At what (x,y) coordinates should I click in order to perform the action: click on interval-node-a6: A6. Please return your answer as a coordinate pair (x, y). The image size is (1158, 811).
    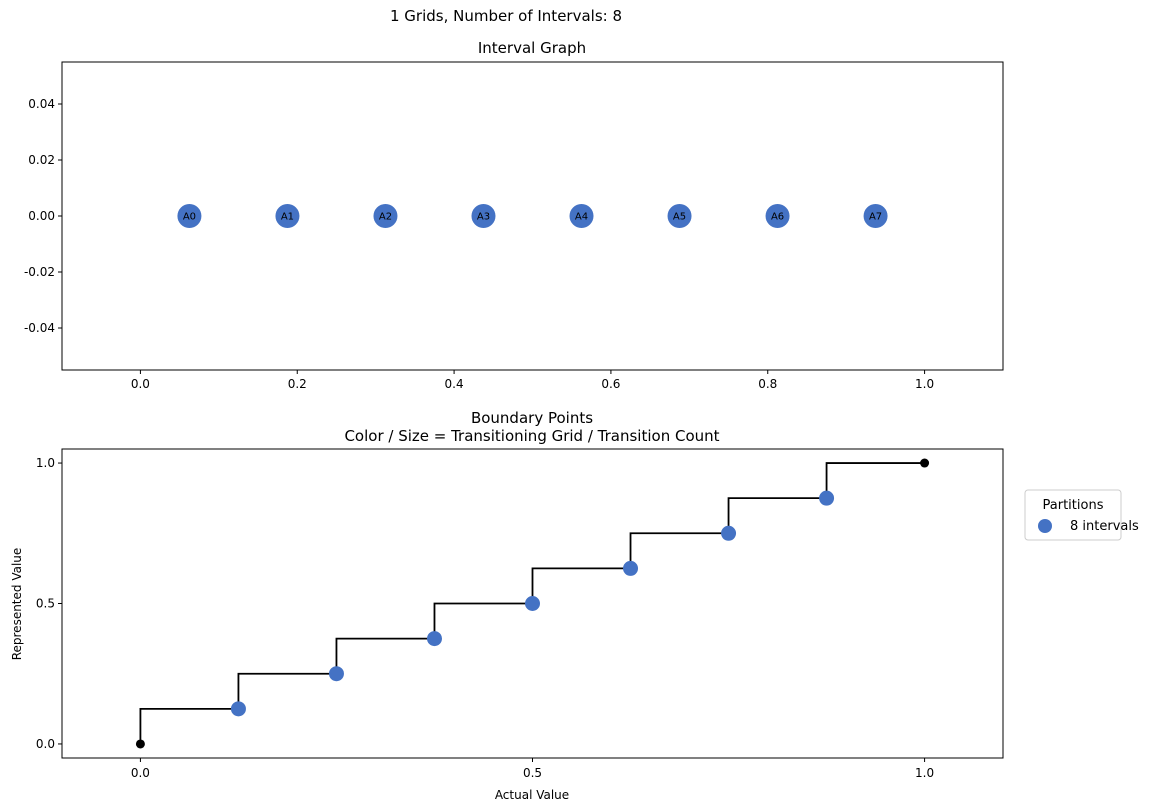
    Looking at the image, I should click on (777, 216).